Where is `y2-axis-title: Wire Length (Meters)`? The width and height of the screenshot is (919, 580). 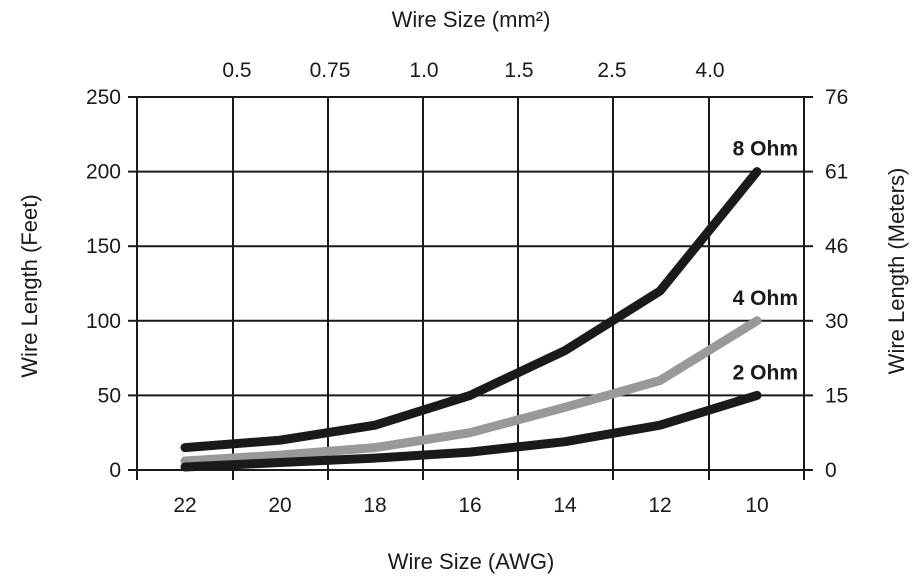
y2-axis-title: Wire Length (Meters) is located at coordinates (896, 271).